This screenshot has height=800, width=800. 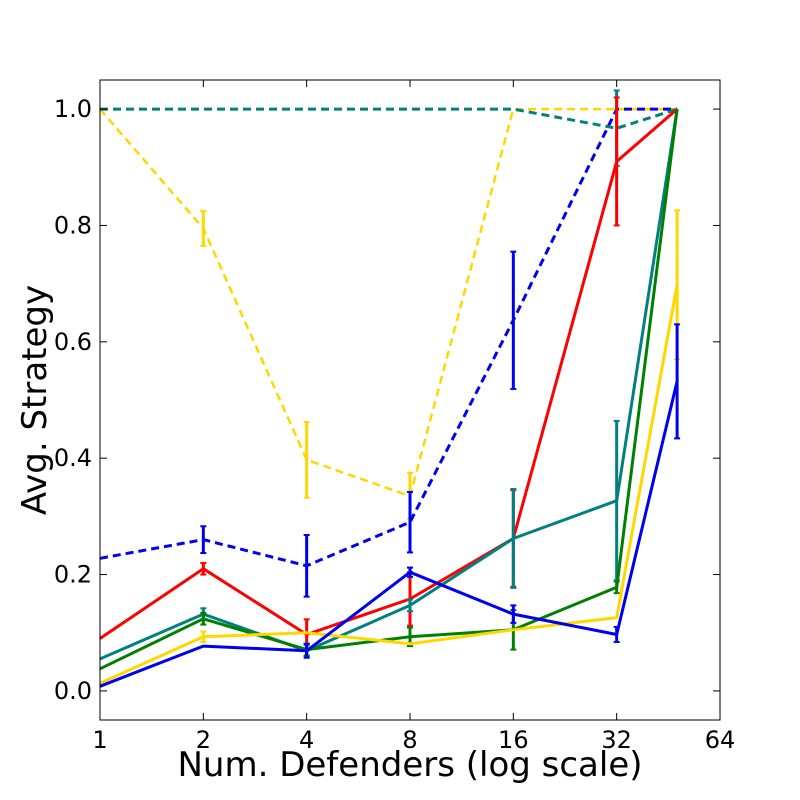 What do you see at coordinates (73, 342) in the screenshot?
I see `y-tick-label: 0.6` at bounding box center [73, 342].